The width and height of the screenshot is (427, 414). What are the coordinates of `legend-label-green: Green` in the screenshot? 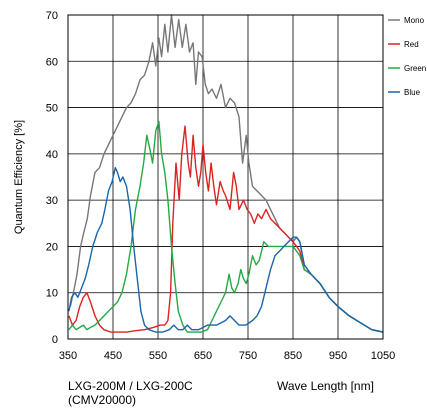 It's located at (415, 68).